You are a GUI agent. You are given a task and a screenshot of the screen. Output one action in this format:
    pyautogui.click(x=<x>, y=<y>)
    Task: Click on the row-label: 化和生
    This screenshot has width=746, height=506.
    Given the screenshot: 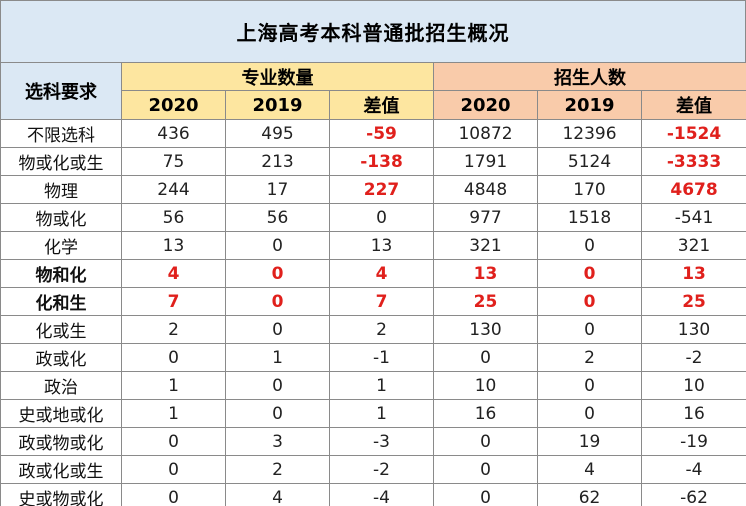 What is the action you would take?
    pyautogui.click(x=61, y=301)
    